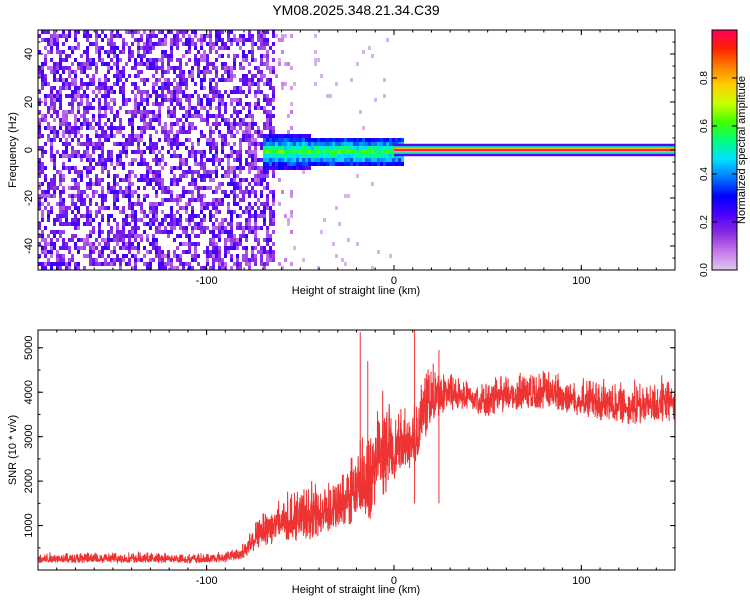  What do you see at coordinates (29, 436) in the screenshot?
I see `y-tick-label: 3000` at bounding box center [29, 436].